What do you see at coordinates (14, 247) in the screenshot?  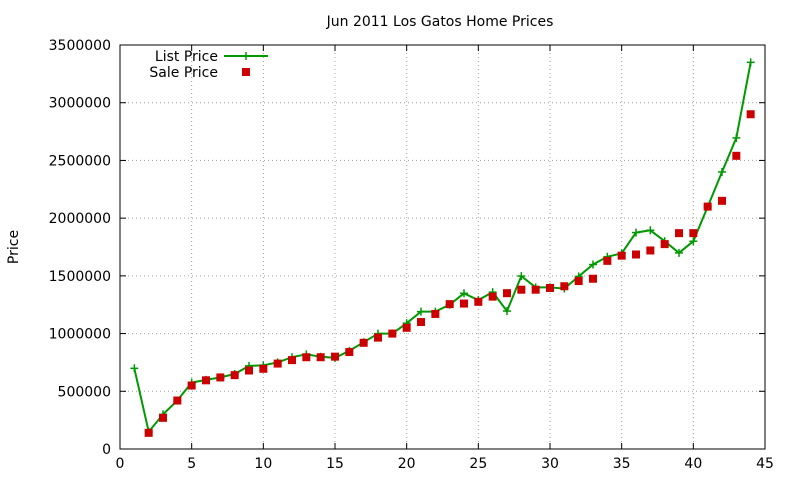 I see `y-axis-label: Price` at bounding box center [14, 247].